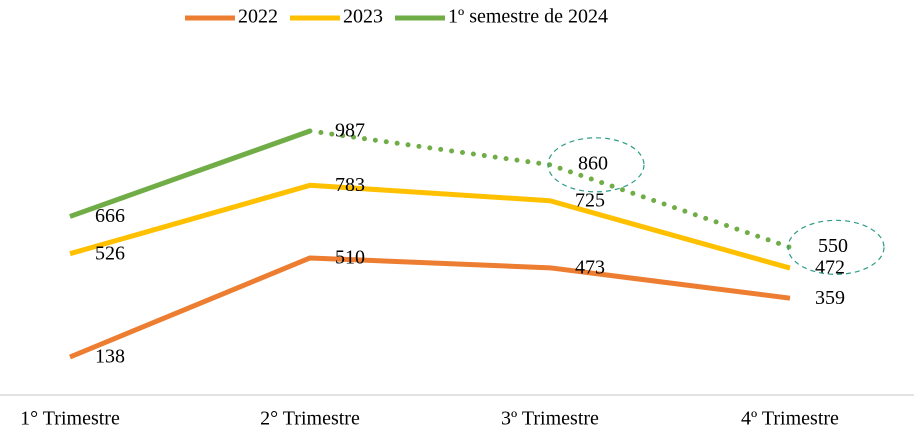 The image size is (914, 435). Describe the element at coordinates (110, 253) in the screenshot. I see `data-label: 526` at that location.